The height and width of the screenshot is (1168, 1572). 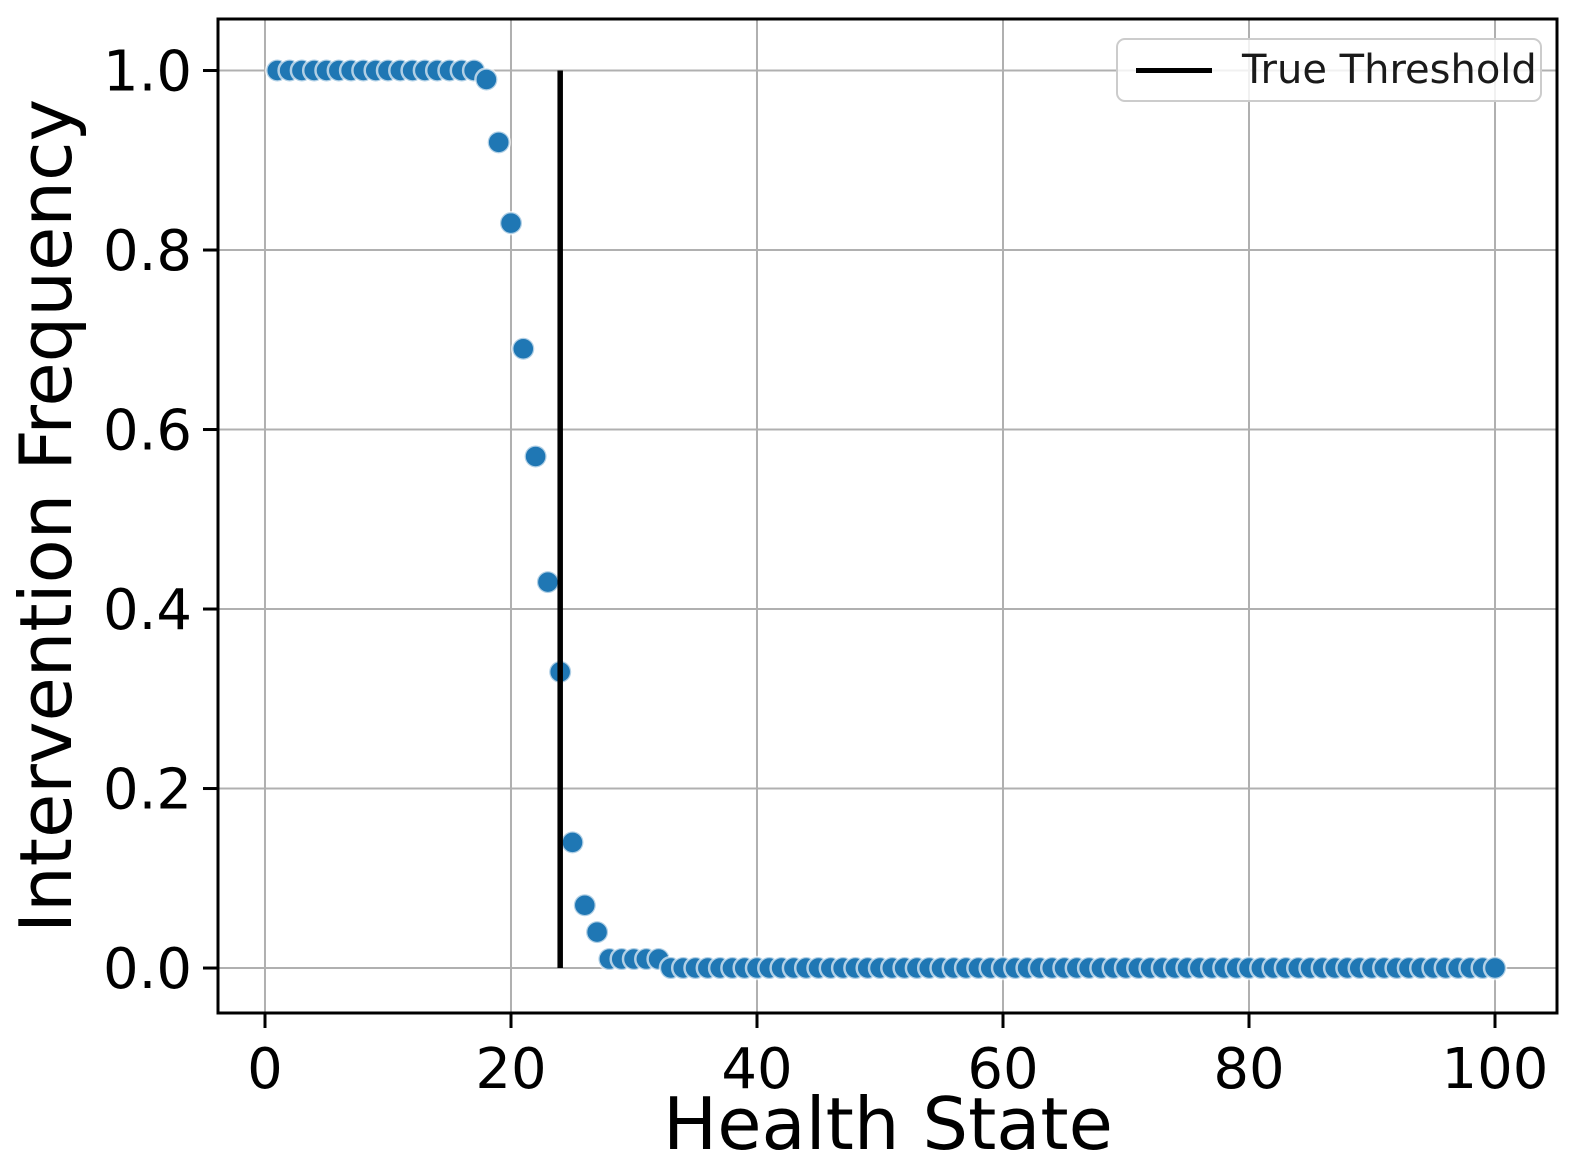 What do you see at coordinates (1389, 70) in the screenshot?
I see `legend-label: True Threshold` at bounding box center [1389, 70].